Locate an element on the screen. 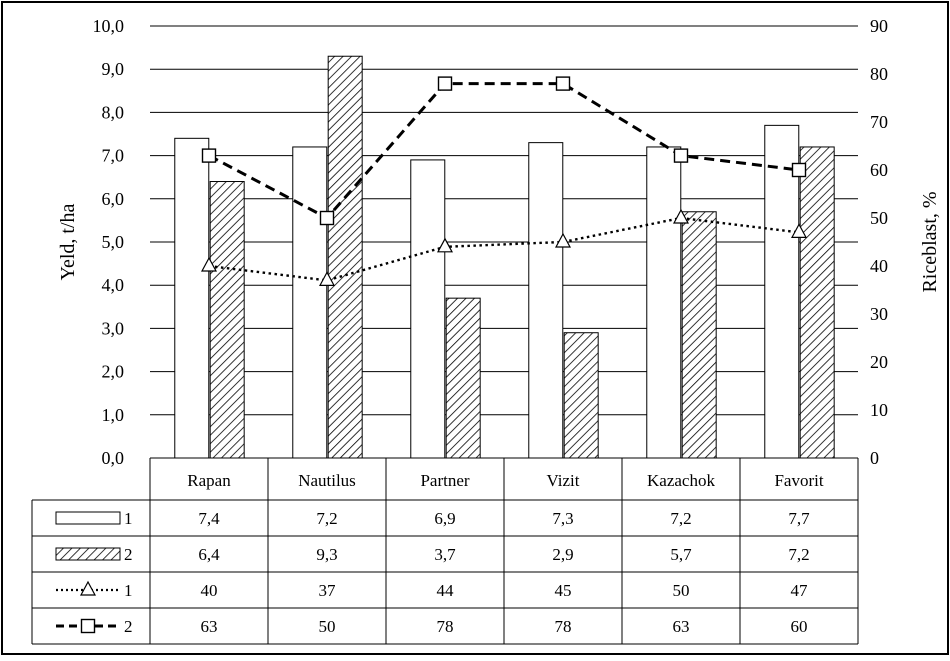  y2-tick-label: 20 is located at coordinates (879, 362).